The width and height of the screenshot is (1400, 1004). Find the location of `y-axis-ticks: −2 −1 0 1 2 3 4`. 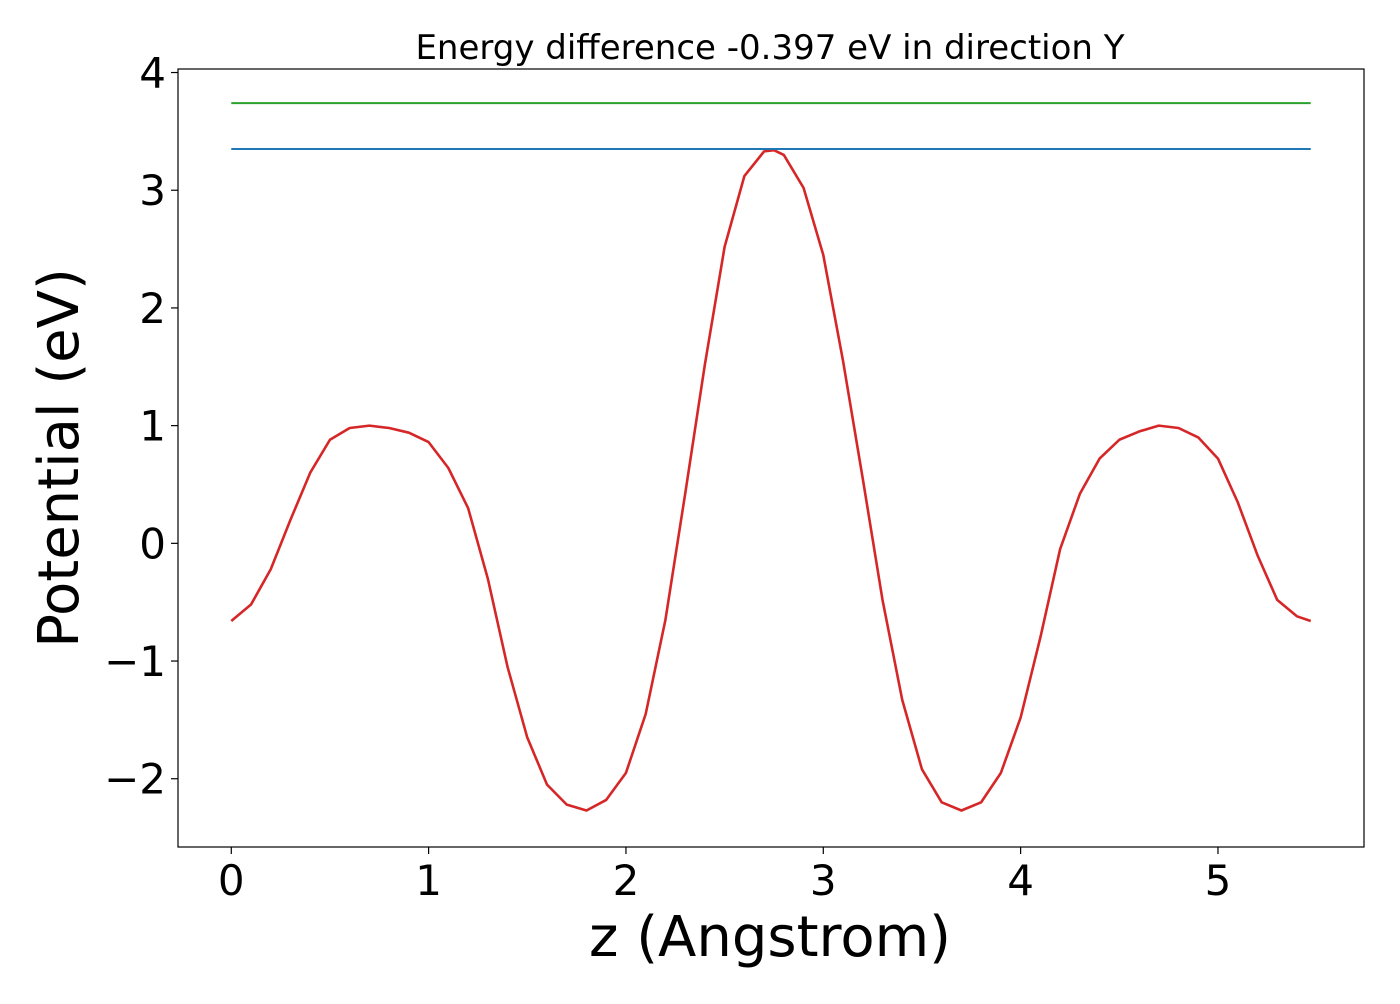

y-axis-ticks: −2 −1 0 1 2 3 4 is located at coordinates (141, 426).